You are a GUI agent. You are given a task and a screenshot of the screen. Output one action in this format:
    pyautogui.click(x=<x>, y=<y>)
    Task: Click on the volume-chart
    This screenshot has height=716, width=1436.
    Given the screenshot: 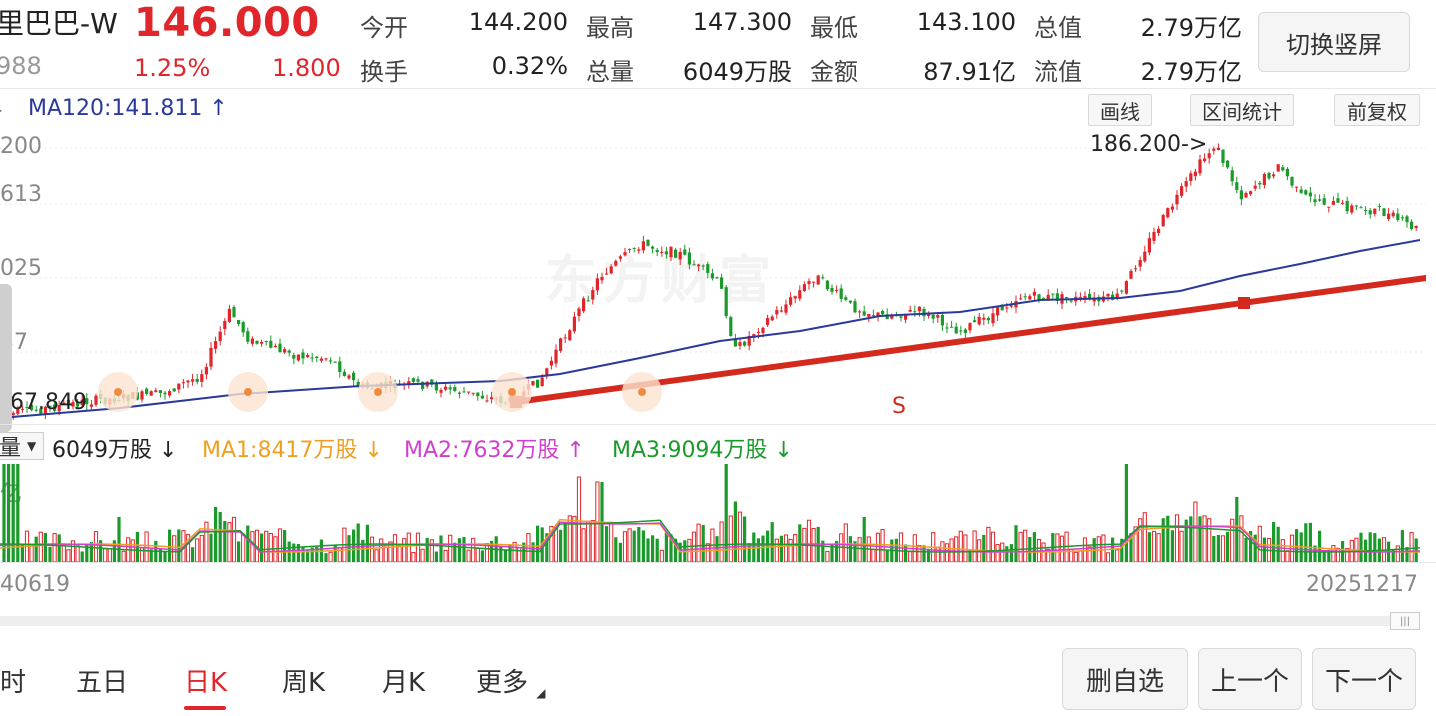 What is the action you would take?
    pyautogui.click(x=713, y=512)
    